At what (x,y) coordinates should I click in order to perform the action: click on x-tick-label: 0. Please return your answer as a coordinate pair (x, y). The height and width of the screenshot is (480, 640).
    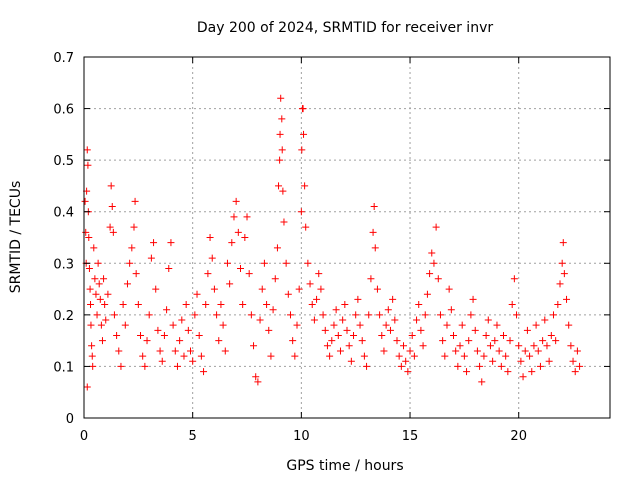
    Looking at the image, I should click on (84, 436).